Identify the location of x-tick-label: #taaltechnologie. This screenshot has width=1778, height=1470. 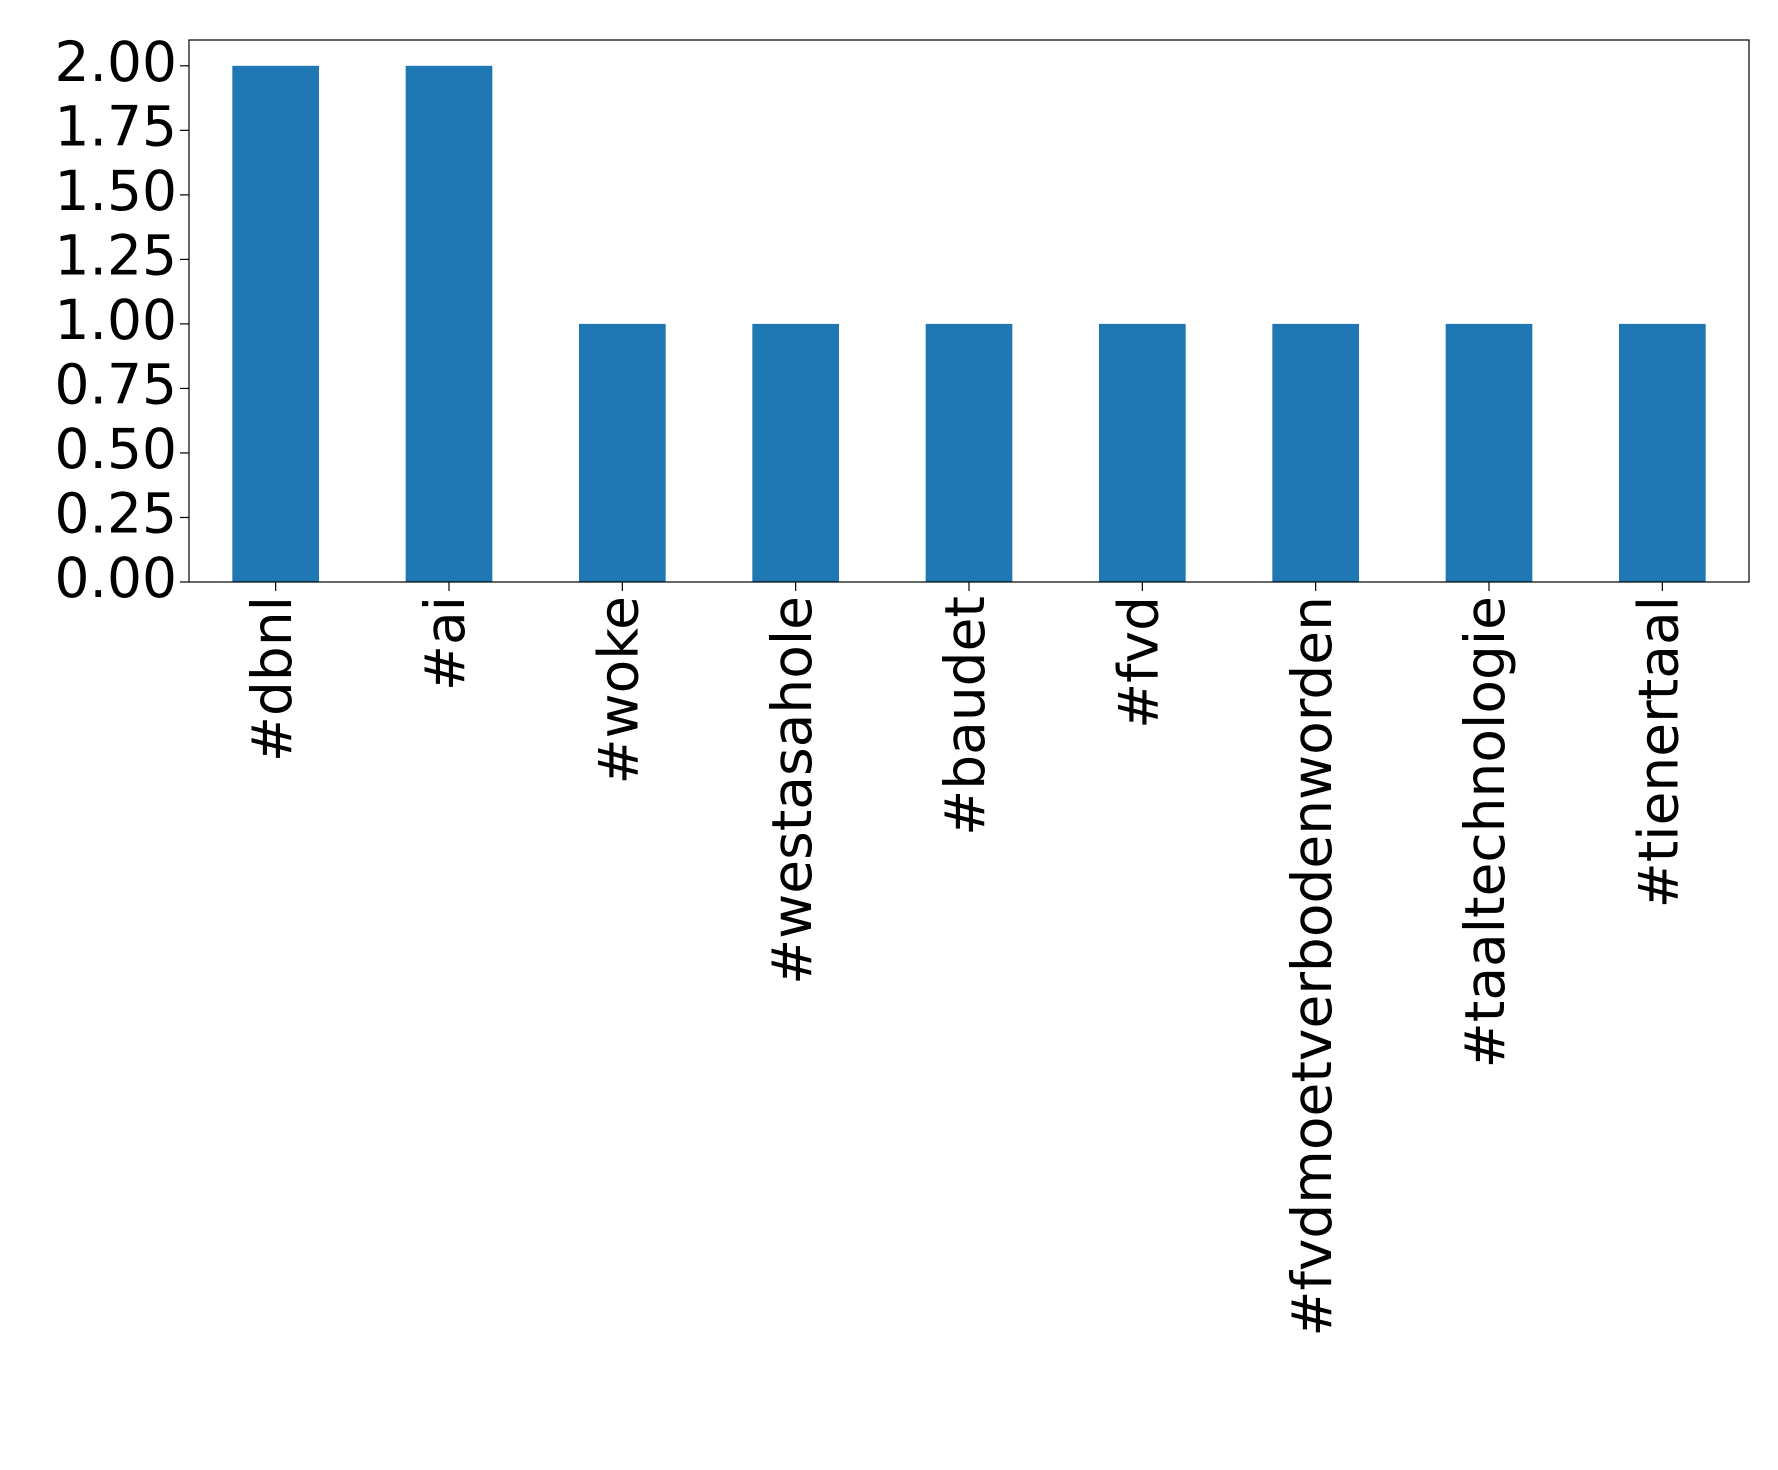
(1485, 832).